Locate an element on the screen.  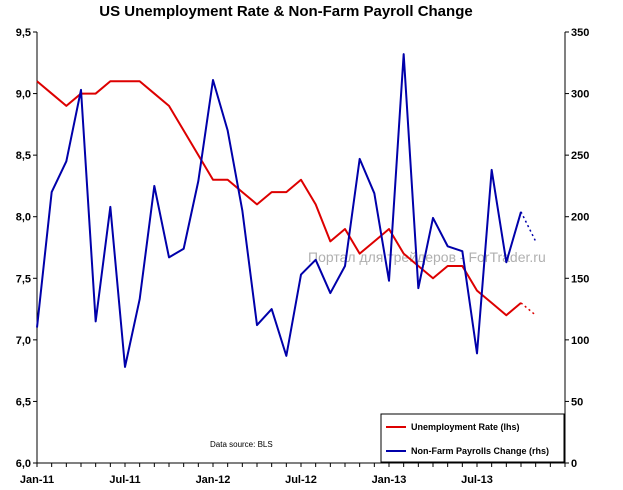
right-tick-label: 100 is located at coordinates (580, 341).